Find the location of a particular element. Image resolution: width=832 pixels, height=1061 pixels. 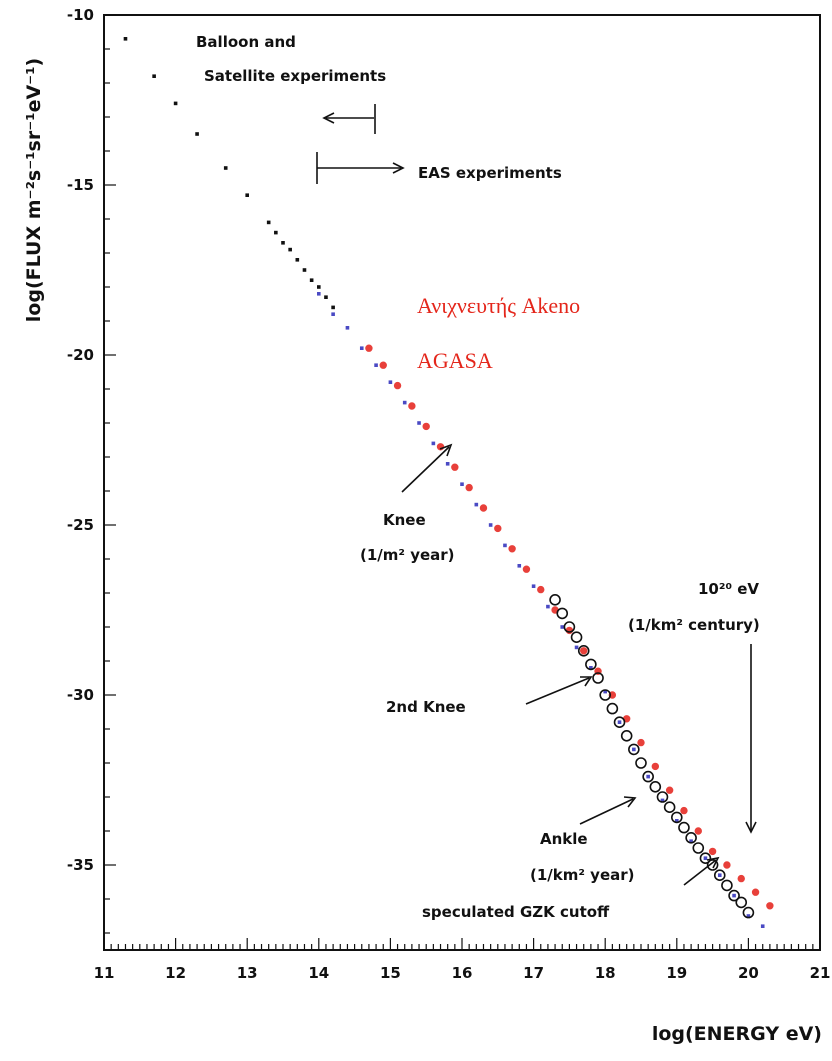

arrow-second-knee is located at coordinates (557, 691).